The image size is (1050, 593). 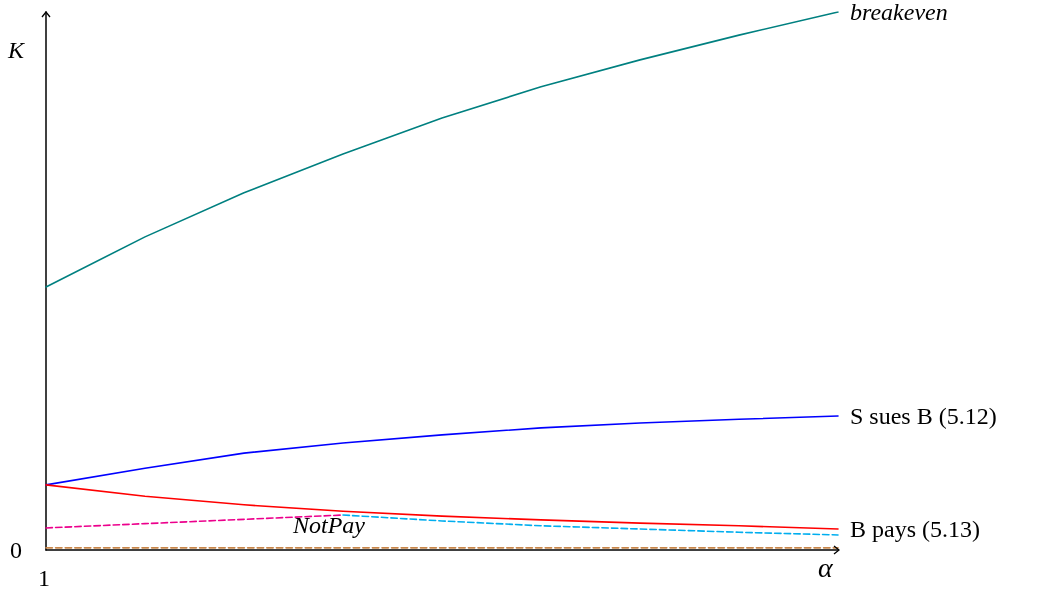 What do you see at coordinates (329, 525) in the screenshot?
I see `annotation: NotPay` at bounding box center [329, 525].